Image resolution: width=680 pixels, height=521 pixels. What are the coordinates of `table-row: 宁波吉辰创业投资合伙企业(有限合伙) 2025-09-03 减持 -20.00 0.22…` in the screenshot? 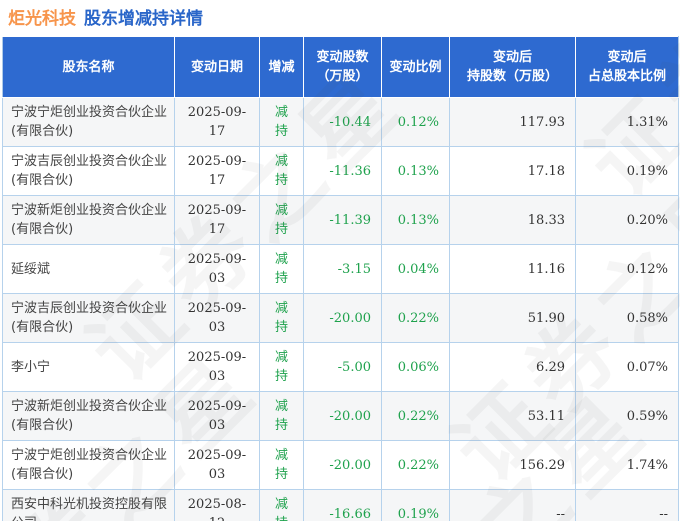 It's located at (340, 318).